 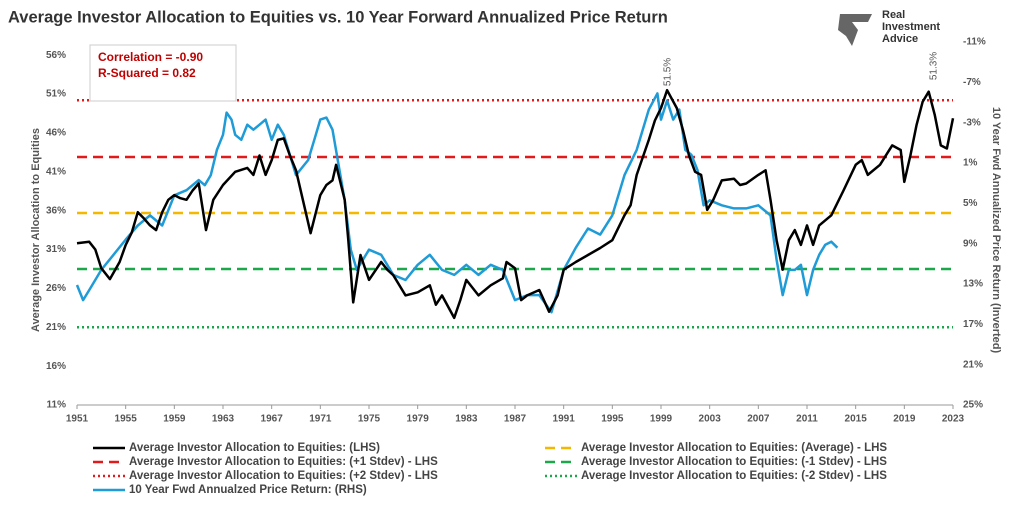 What do you see at coordinates (56, 366) in the screenshot?
I see `y-tick-label: 16%` at bounding box center [56, 366].